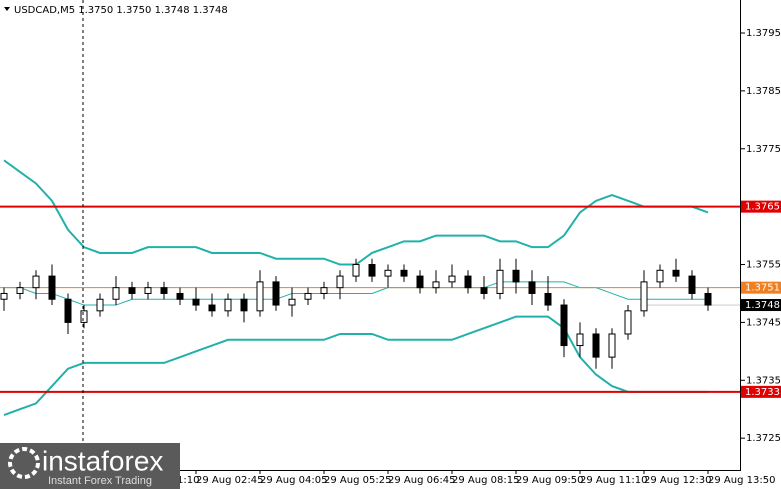  I want to click on x-tick-label: 29 Aug 11:10, so click(613, 480).